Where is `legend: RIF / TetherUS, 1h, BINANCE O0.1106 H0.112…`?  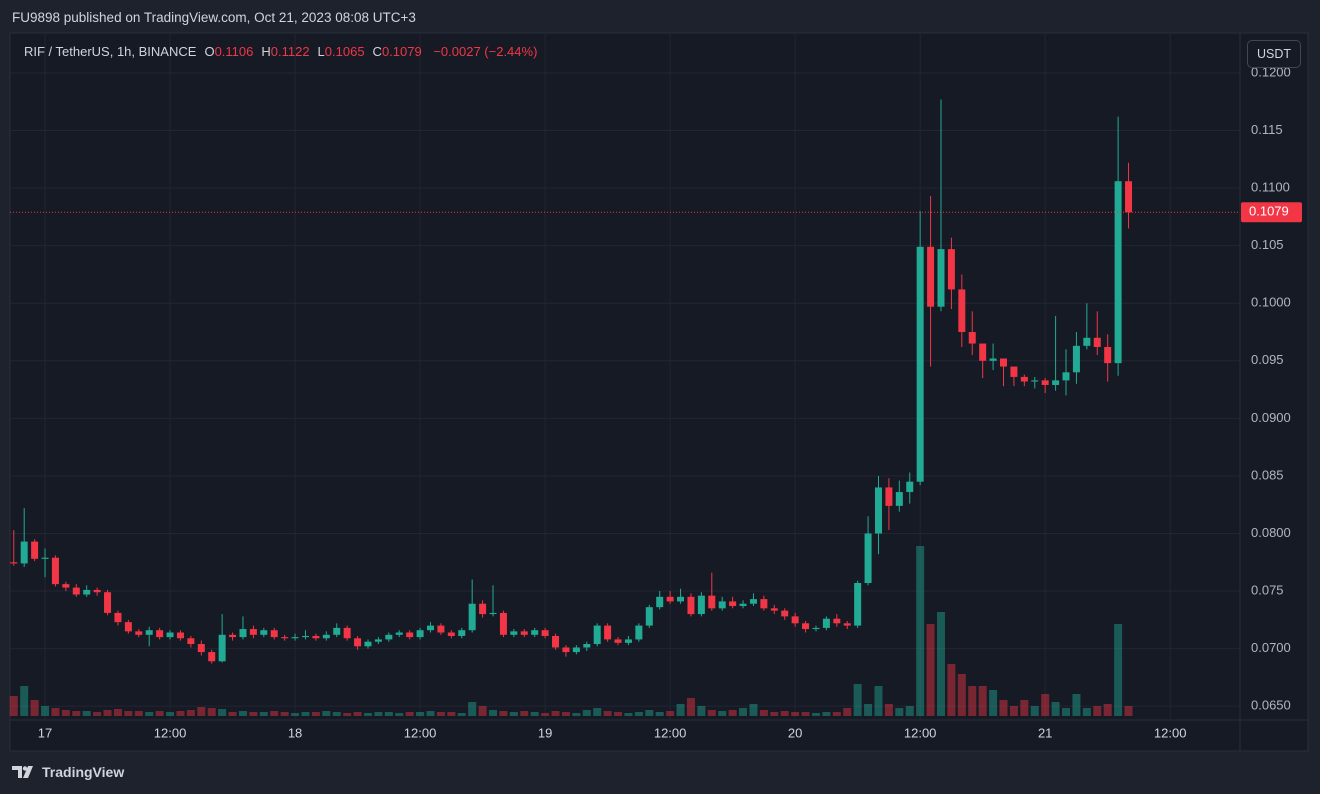 legend: RIF / TetherUS, 1h, BINANCE O0.1106 H0.112… is located at coordinates (280, 51).